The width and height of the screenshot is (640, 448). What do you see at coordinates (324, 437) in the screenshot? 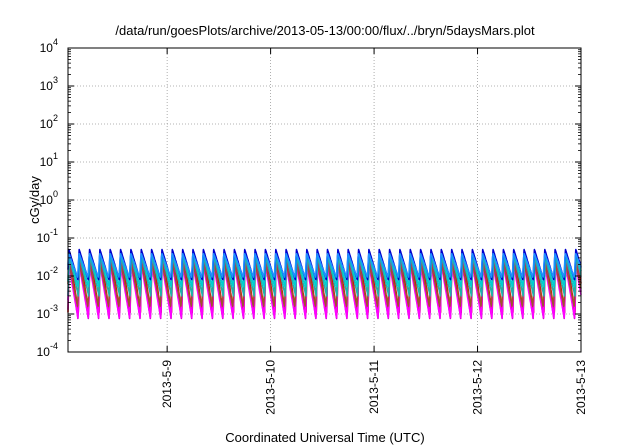
I see `x-axis-label: Coordinated Universal Time (UTC)` at bounding box center [324, 437].